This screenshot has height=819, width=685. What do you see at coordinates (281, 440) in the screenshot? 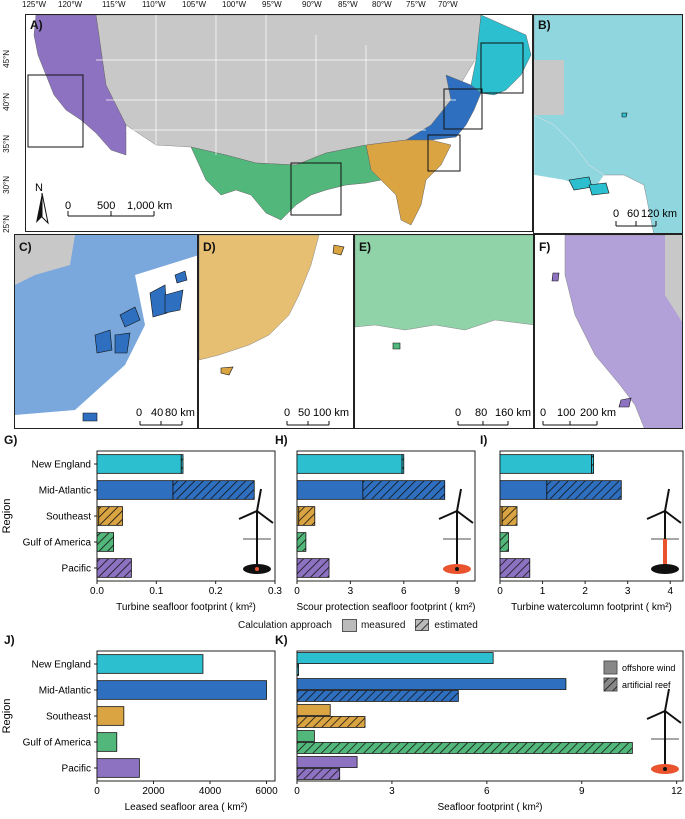
I see `panel-label-h: H)` at bounding box center [281, 440].